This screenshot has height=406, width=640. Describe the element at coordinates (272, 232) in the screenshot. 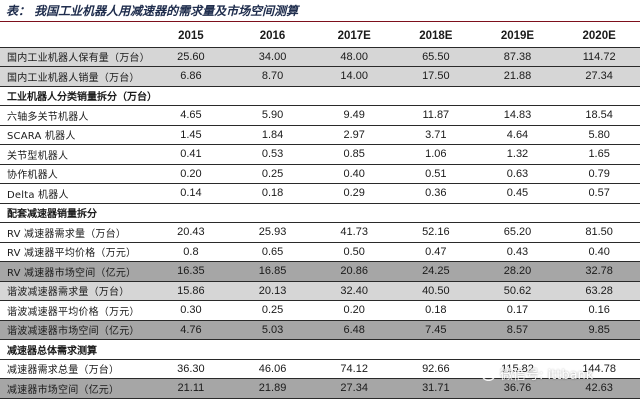

I see `table-cell: 25.93` at that location.